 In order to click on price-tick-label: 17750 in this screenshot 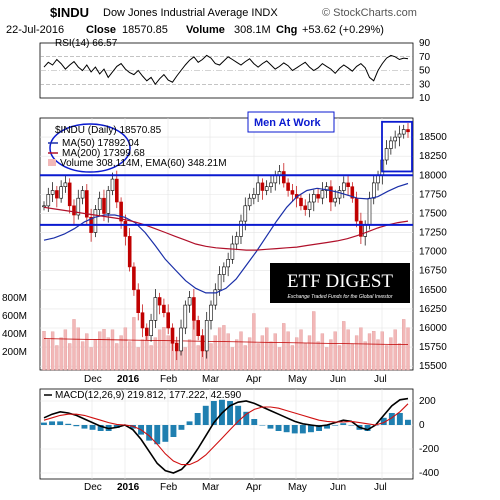, I will do `click(433, 194)`.